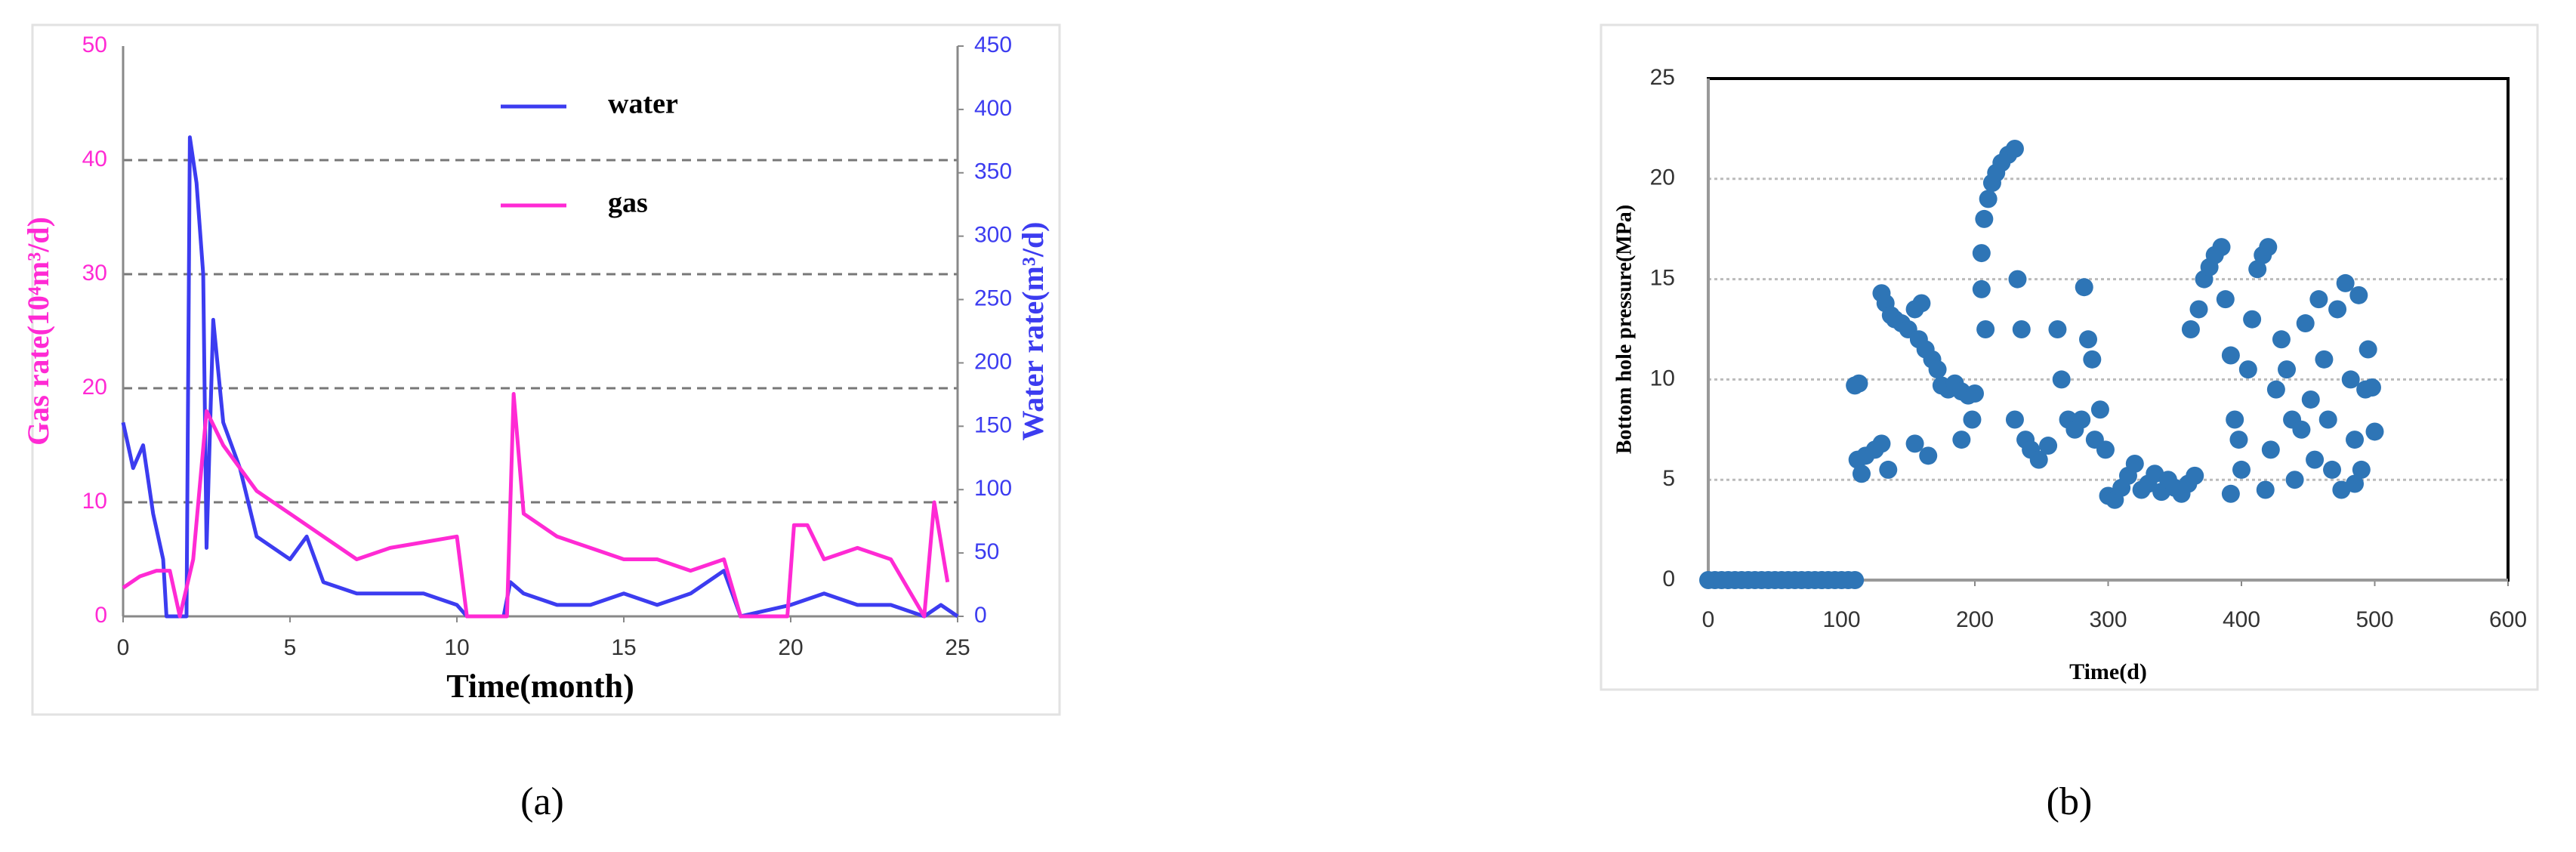  What do you see at coordinates (1624, 330) in the screenshot?
I see `y-axis-label: Bottom hole pressure(MPa)` at bounding box center [1624, 330].